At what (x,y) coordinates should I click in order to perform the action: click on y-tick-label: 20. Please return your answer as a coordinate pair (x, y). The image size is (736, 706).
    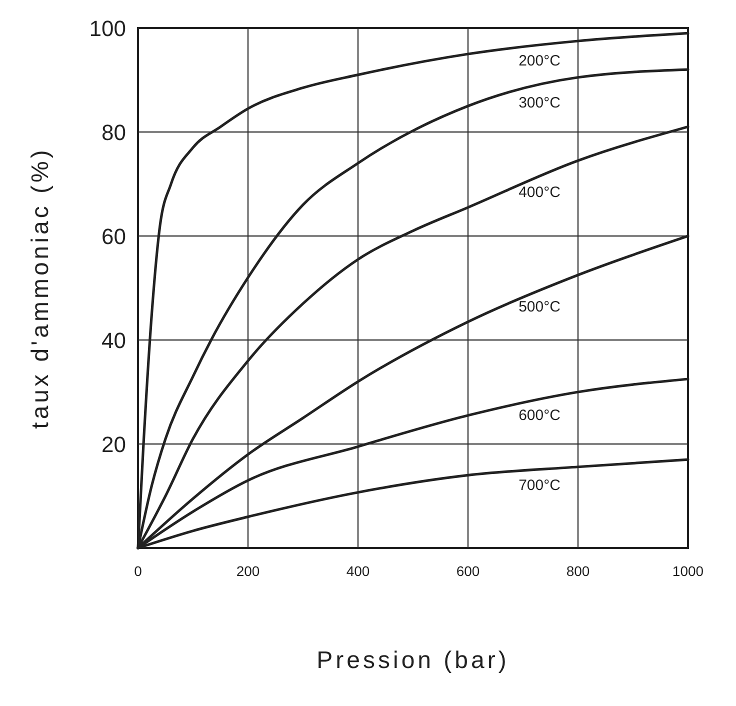
    Looking at the image, I should click on (114, 444).